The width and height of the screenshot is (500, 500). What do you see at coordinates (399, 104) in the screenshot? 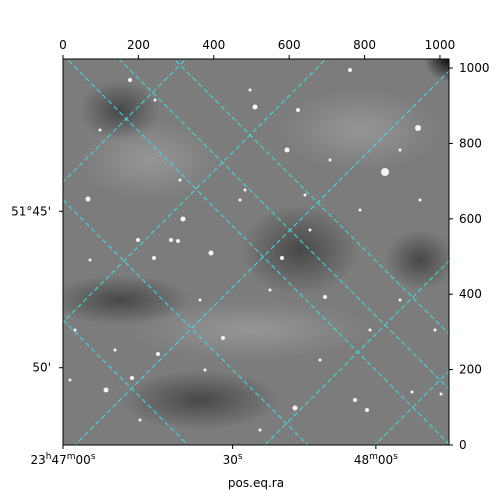
I see `dark-corner` at bounding box center [399, 104].